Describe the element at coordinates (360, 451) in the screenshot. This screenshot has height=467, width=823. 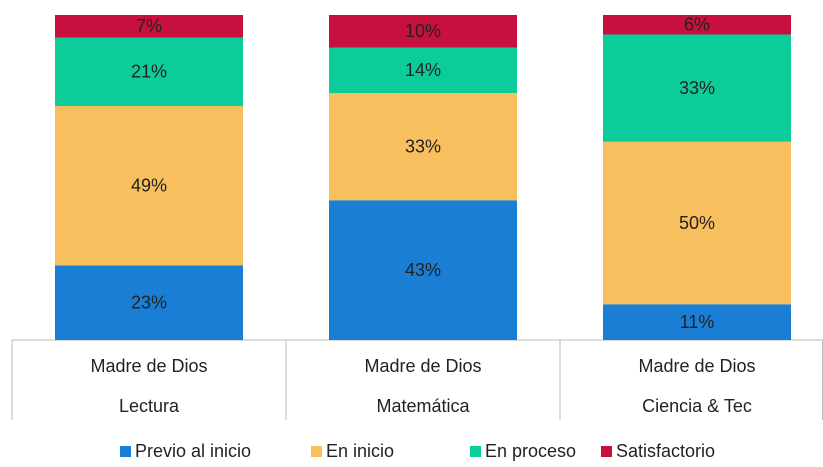
I see `legend-label: En inicio` at that location.